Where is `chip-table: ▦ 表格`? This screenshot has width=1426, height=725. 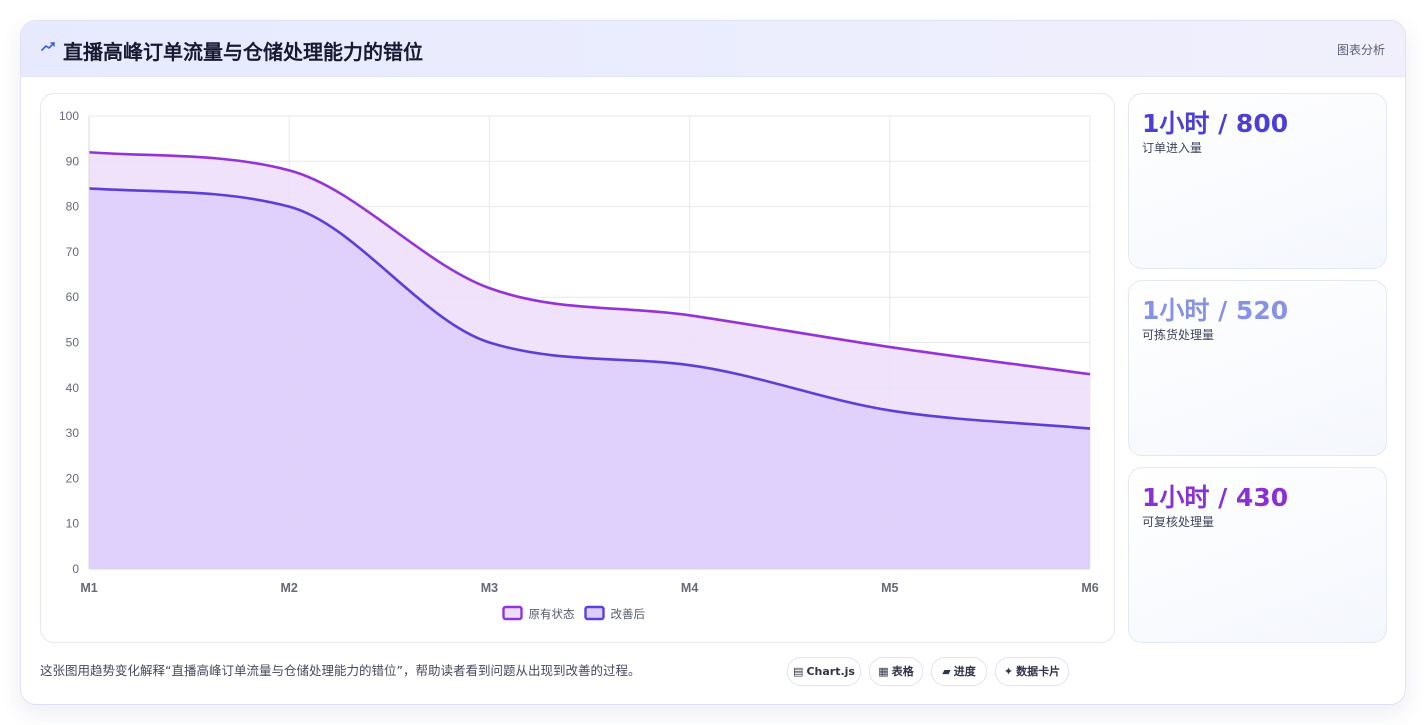 chip-table: ▦ 表格 is located at coordinates (896, 671).